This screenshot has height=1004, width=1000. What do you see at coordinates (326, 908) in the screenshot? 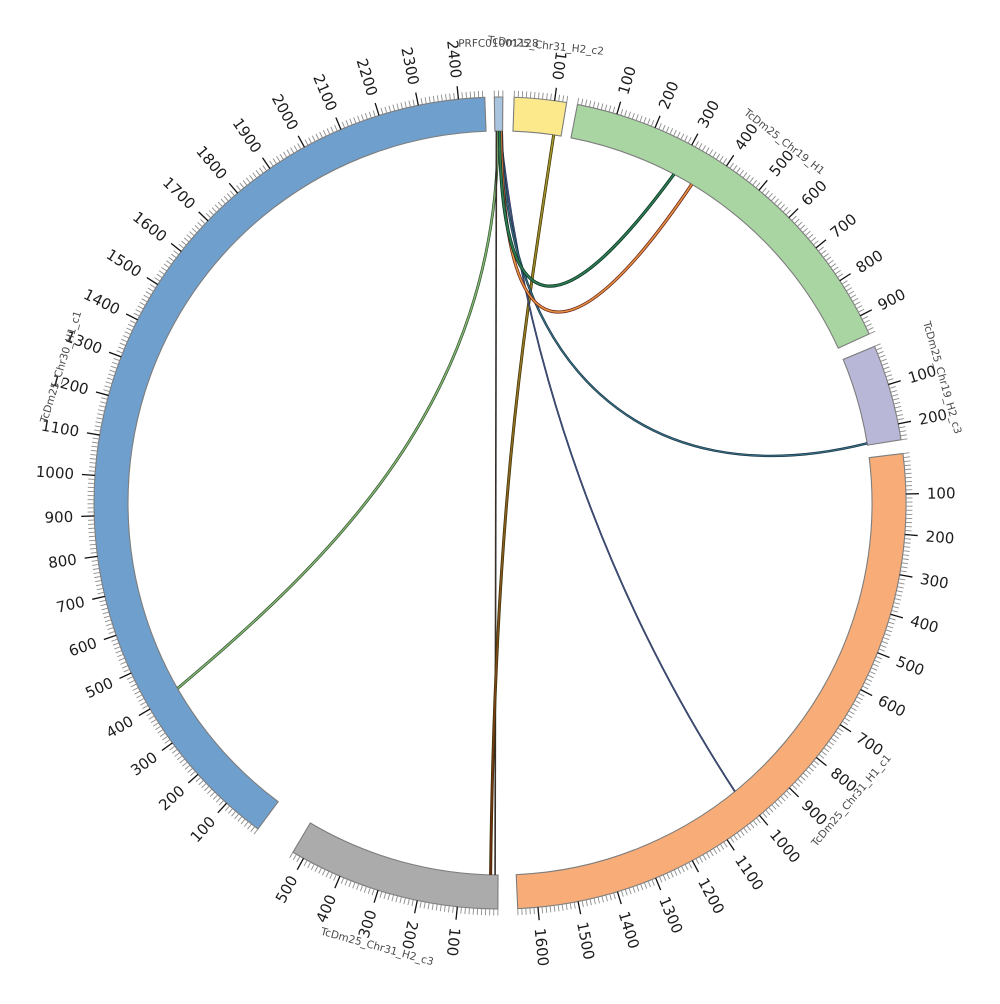
I see `tick-value-label: 400` at bounding box center [326, 908].